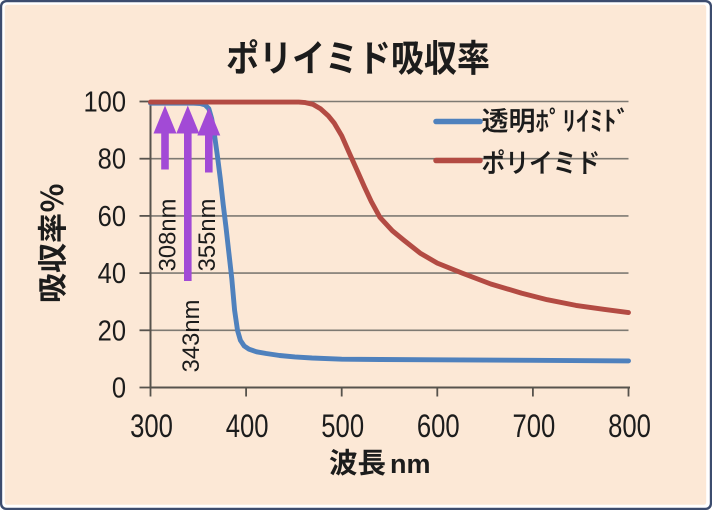 The height and width of the screenshot is (510, 712). What do you see at coordinates (119, 387) in the screenshot?
I see `svg-text: 0` at bounding box center [119, 387].